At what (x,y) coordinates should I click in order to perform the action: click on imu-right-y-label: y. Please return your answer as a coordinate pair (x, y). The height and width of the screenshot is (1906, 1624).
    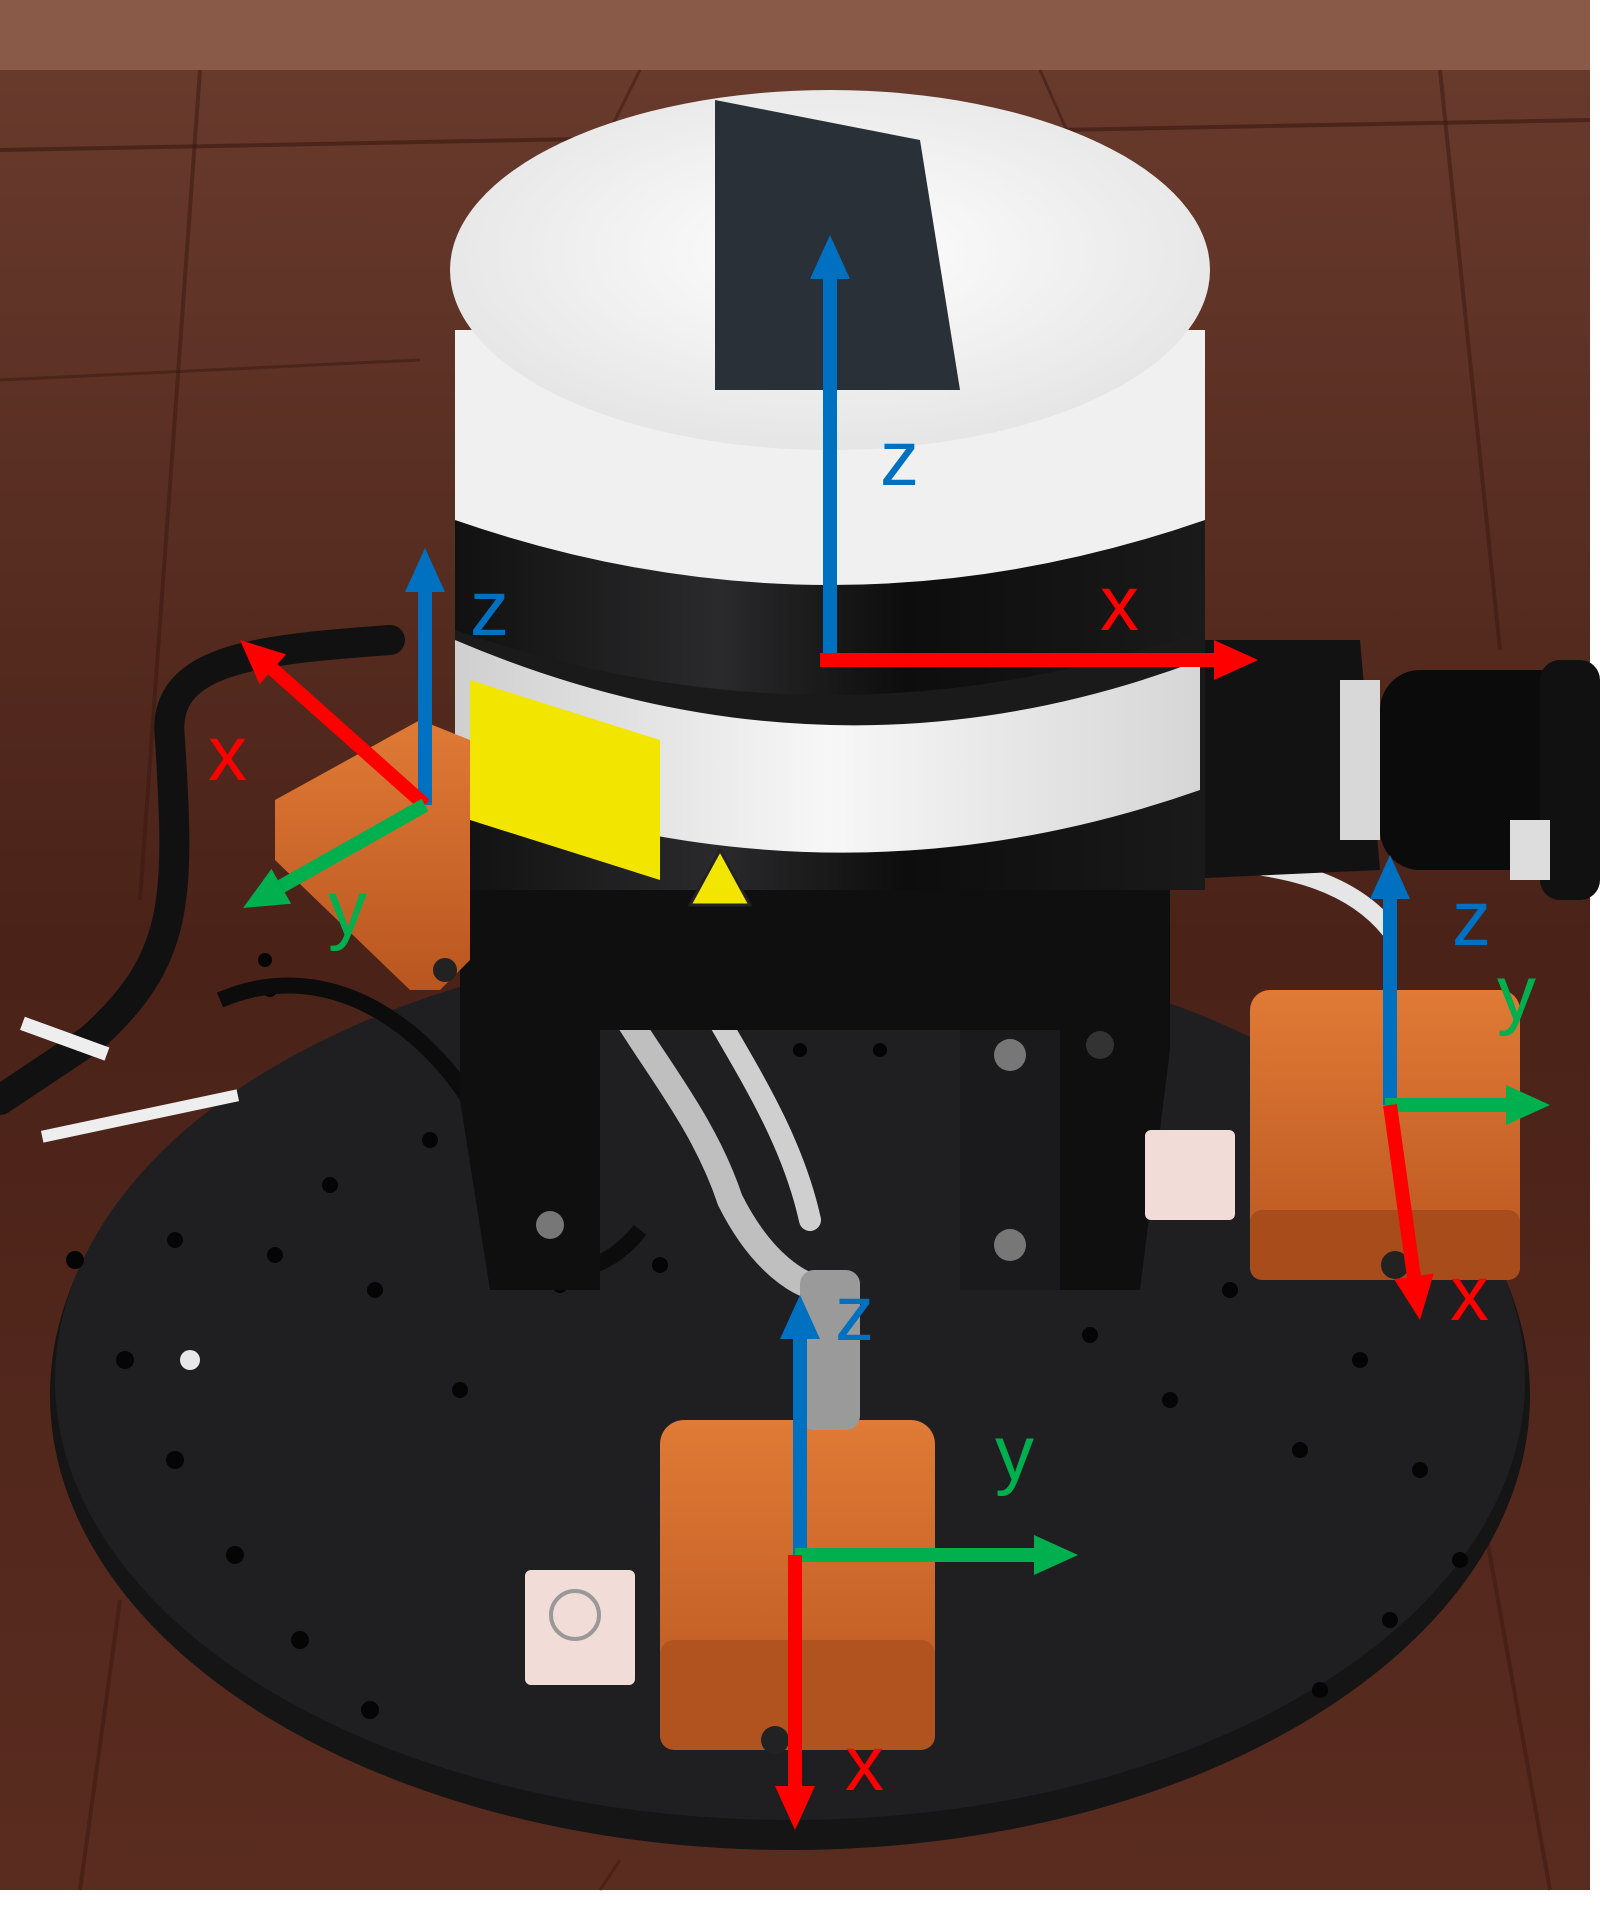
    Looking at the image, I should click on (1516, 993).